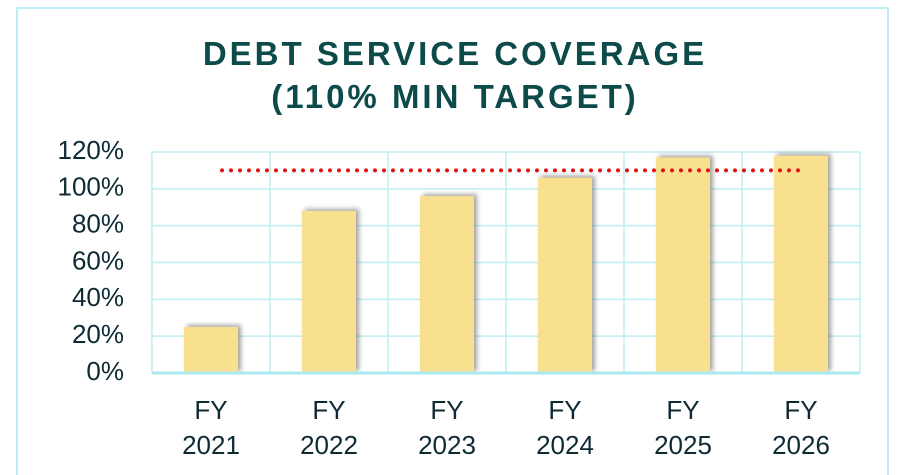  I want to click on x-tick-label: FY 2024, so click(565, 427).